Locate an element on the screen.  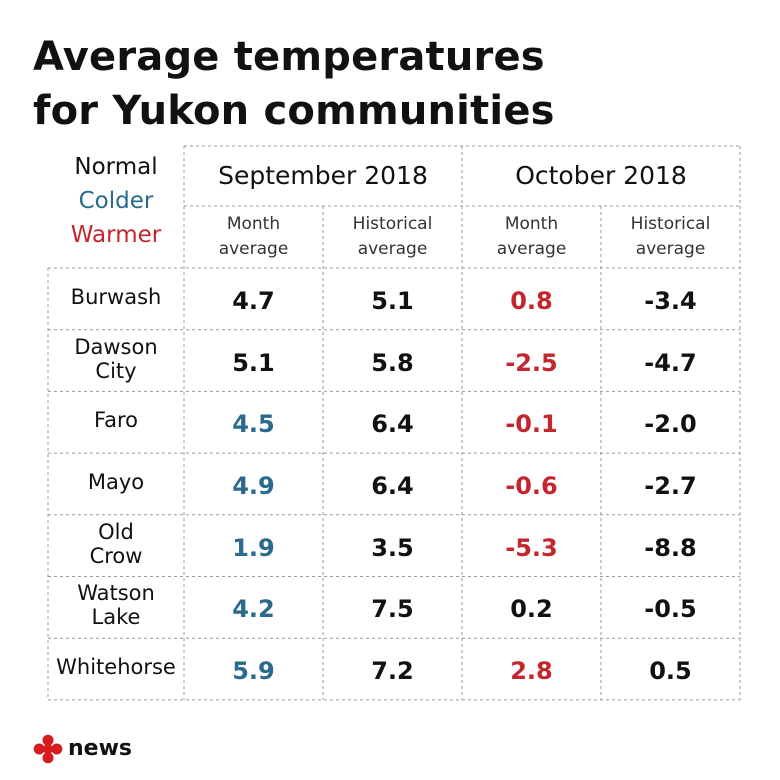
month-header-september: September 2018 is located at coordinates (323, 175).